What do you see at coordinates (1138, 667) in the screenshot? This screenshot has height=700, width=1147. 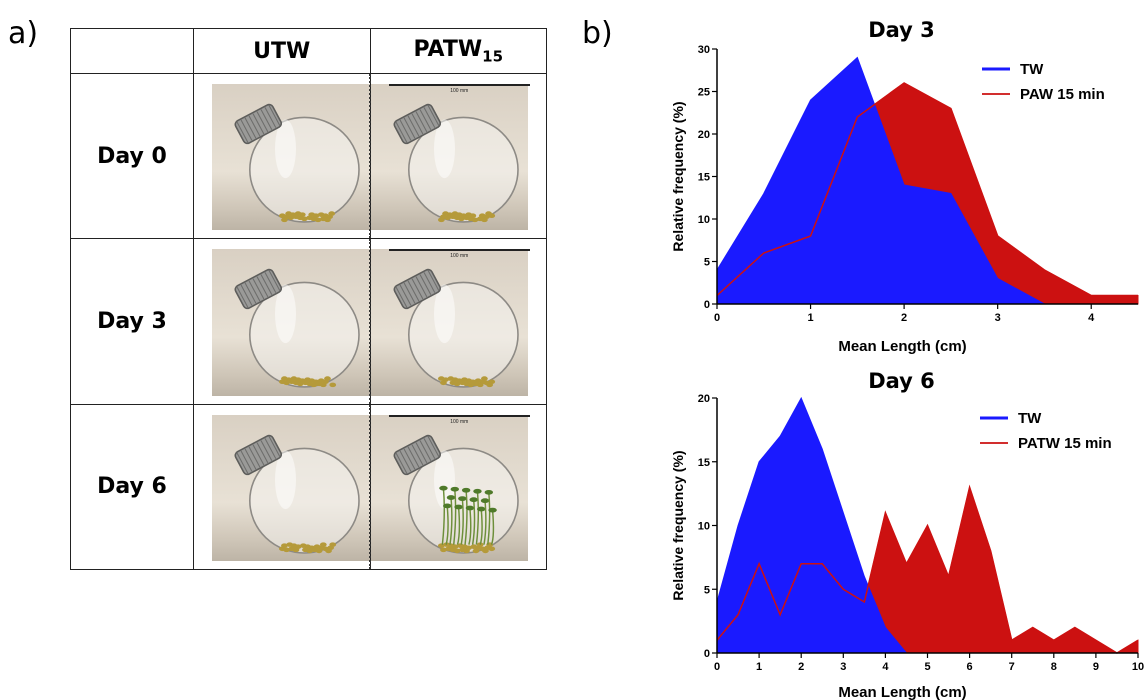 I see `chart2-x-tick-label: 10` at bounding box center [1138, 667].